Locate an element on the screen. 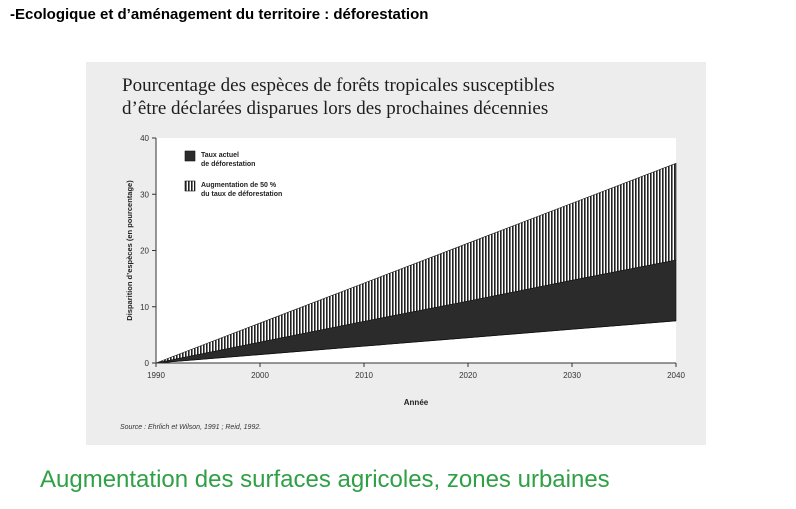  y-tick-label: 10 is located at coordinates (144, 307).